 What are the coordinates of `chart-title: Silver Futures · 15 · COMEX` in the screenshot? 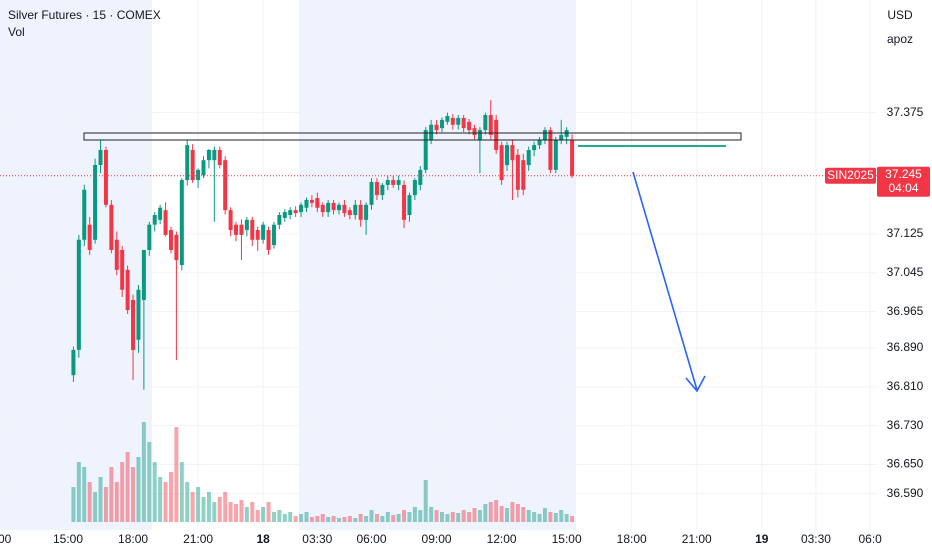 It's located at (84, 15).